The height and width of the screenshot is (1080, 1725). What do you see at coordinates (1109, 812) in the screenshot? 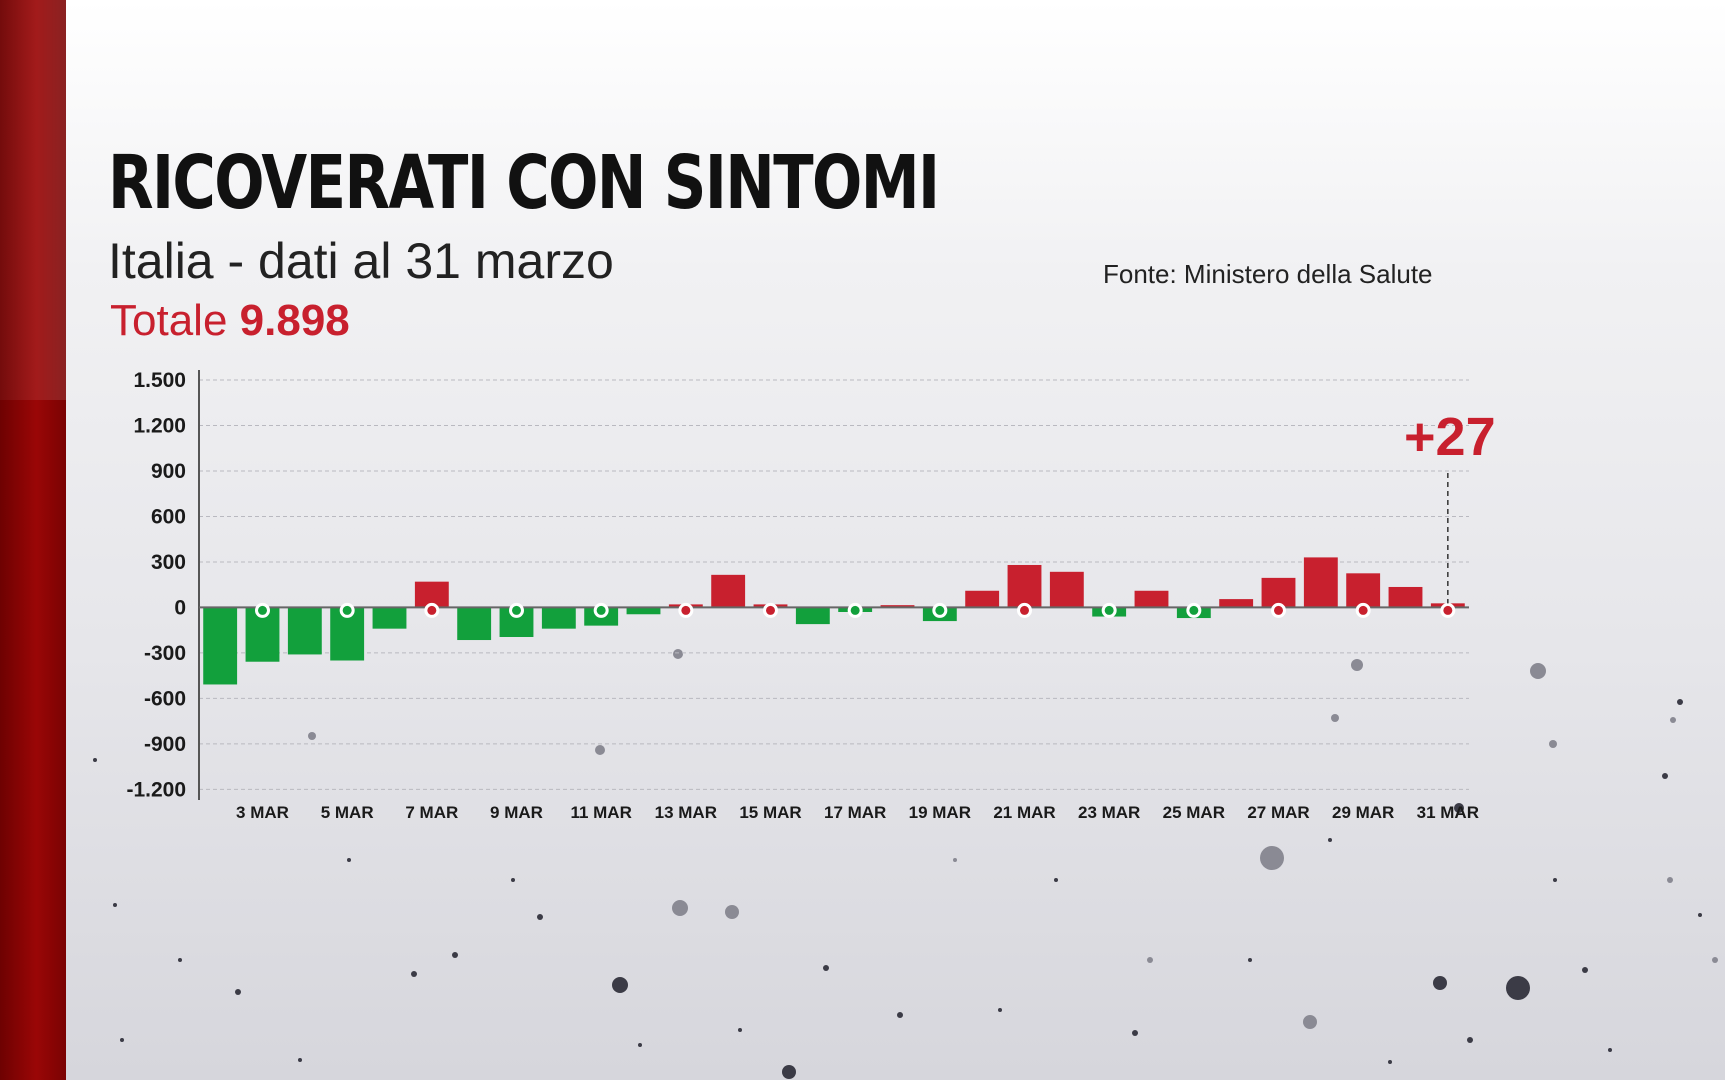
I see `x-tick-label: 23 MAR` at bounding box center [1109, 812].